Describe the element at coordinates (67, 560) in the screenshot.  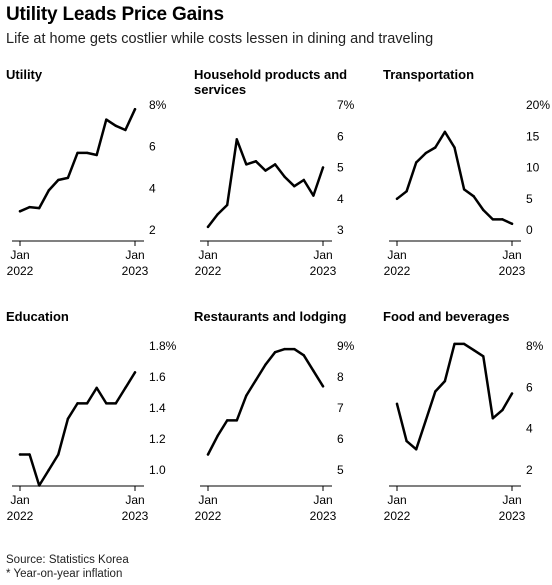
I see `source-line: Source: Statistics Korea` at that location.